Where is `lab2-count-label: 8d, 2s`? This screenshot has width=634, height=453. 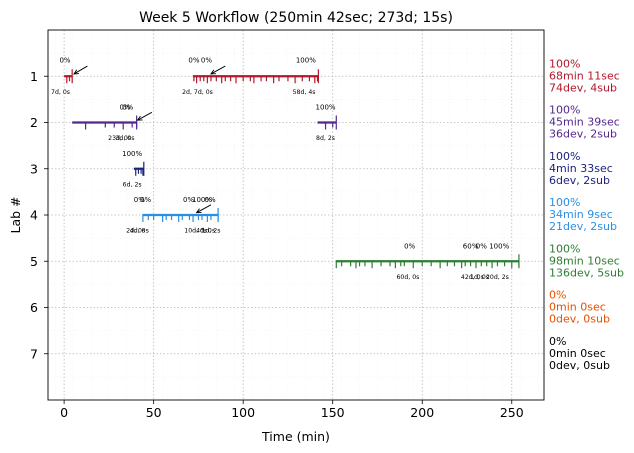
lab2-count-label: 8d, 2s is located at coordinates (325, 138).